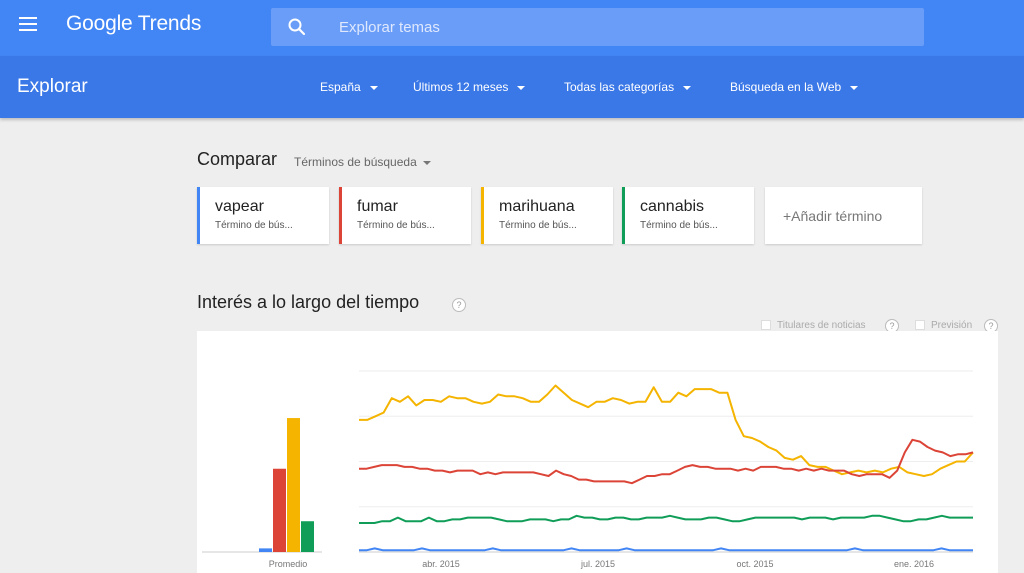  What do you see at coordinates (754, 564) in the screenshot?
I see `x-tick-label: oct. 2015` at bounding box center [754, 564].